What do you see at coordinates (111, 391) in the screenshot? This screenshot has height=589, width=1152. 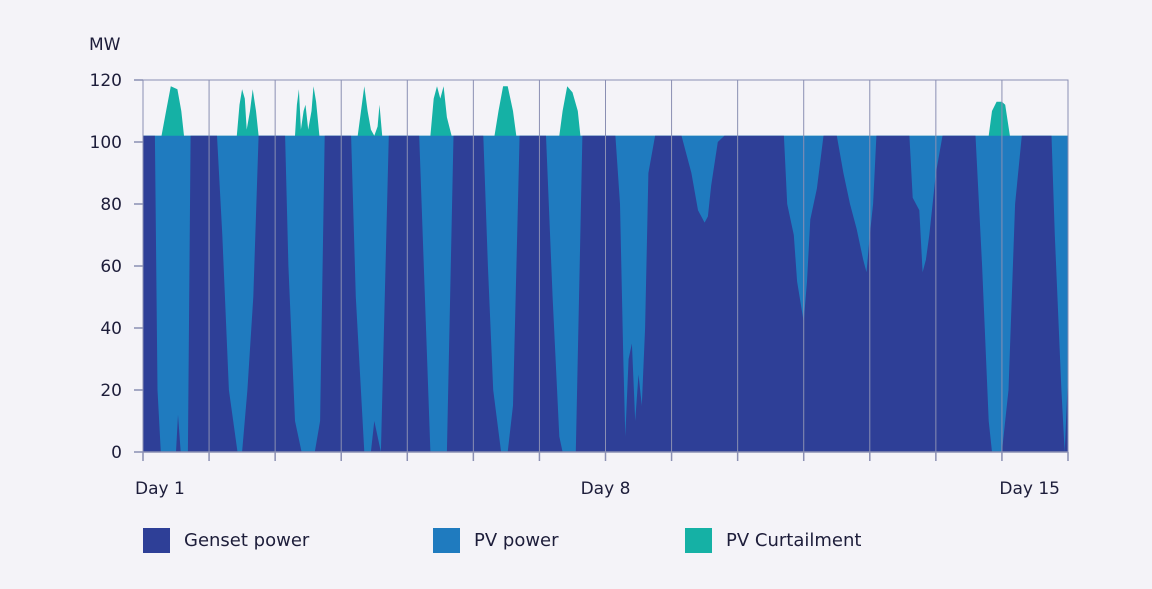 I see `y-tick-label: 20` at bounding box center [111, 391].